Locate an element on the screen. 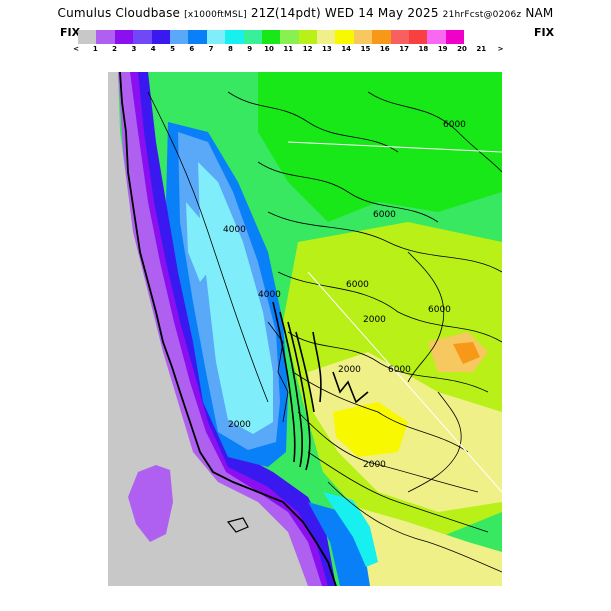  green-region-north is located at coordinates (380, 147).